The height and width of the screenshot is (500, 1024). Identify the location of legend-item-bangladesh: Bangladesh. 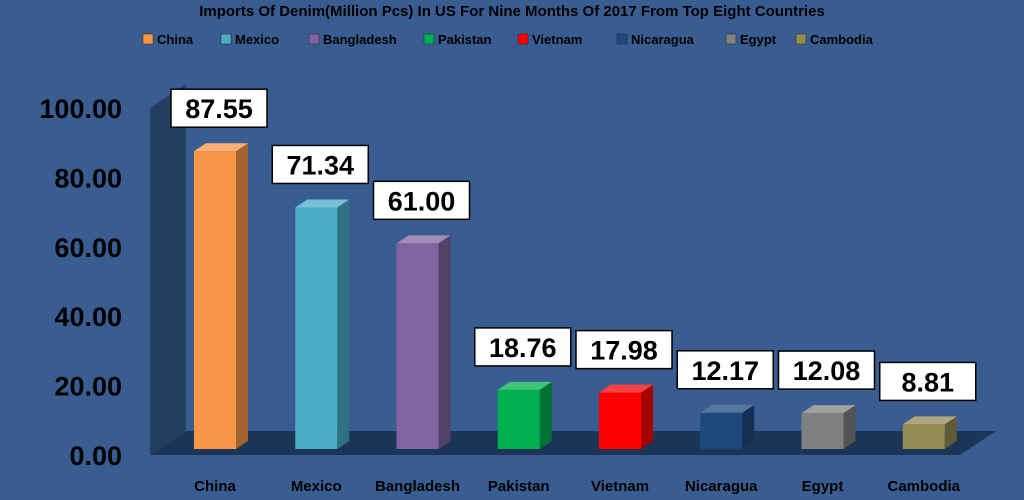
(352, 39).